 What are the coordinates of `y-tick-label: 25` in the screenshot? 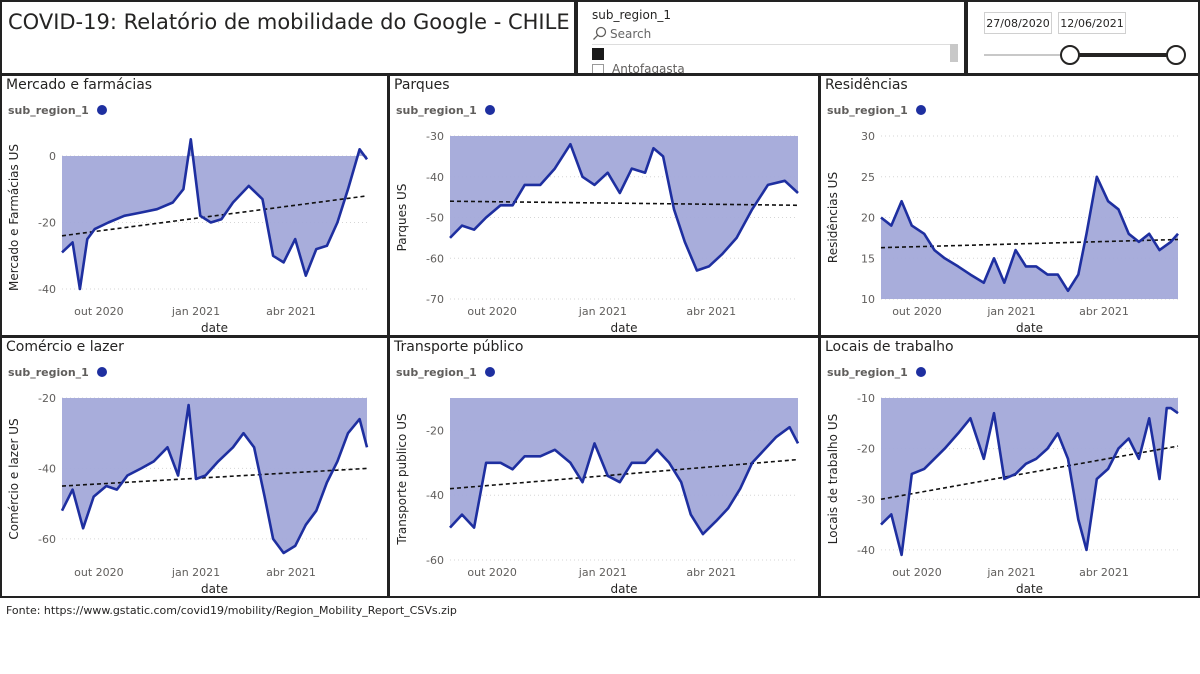 It's located at (868, 177).